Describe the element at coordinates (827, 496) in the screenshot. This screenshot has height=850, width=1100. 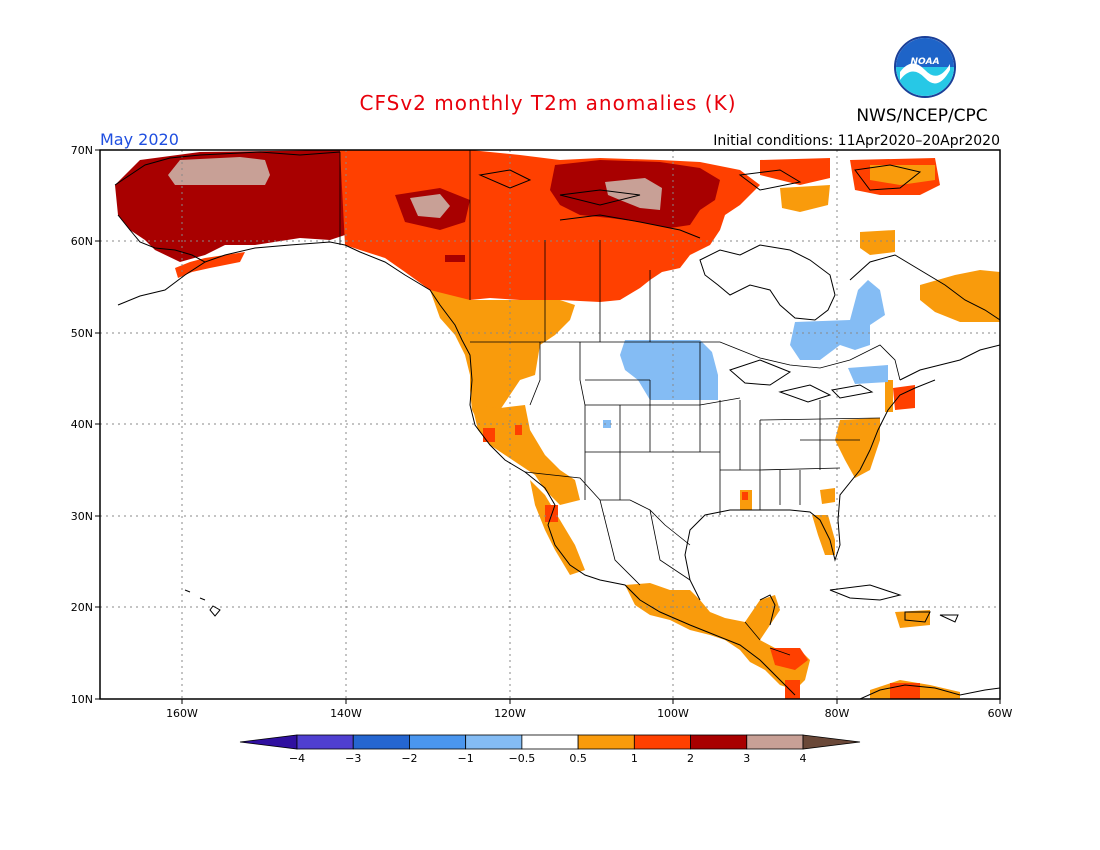
I see `anomaly-region-carolinas` at that location.